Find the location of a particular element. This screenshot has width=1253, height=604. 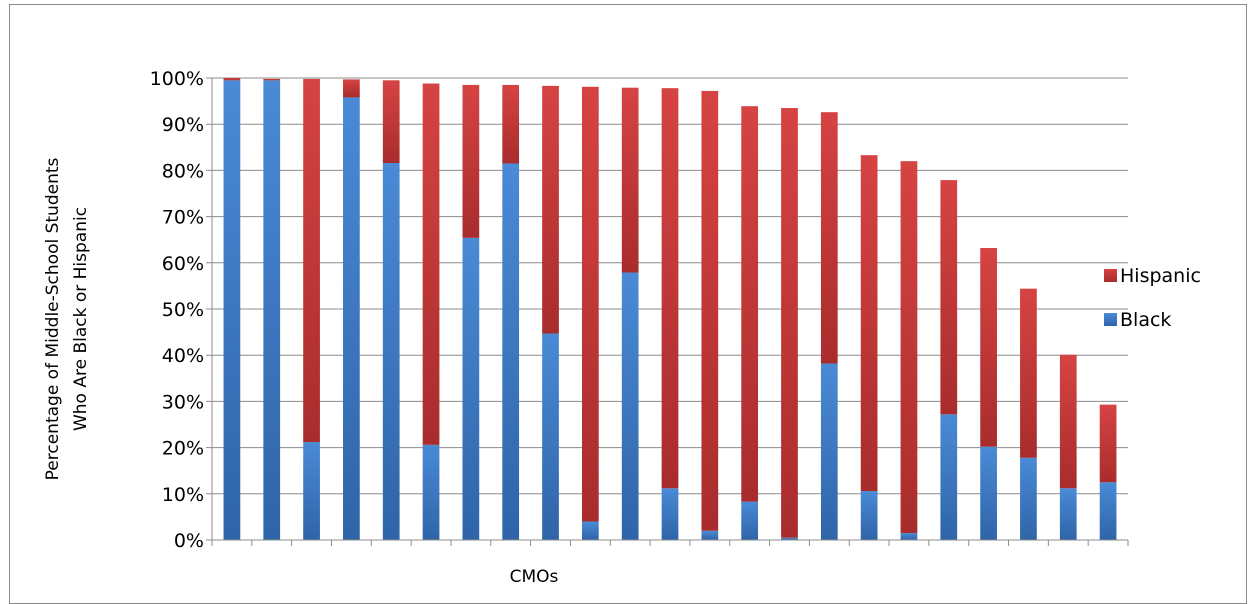

legend-swatch-black is located at coordinates (1110, 319).